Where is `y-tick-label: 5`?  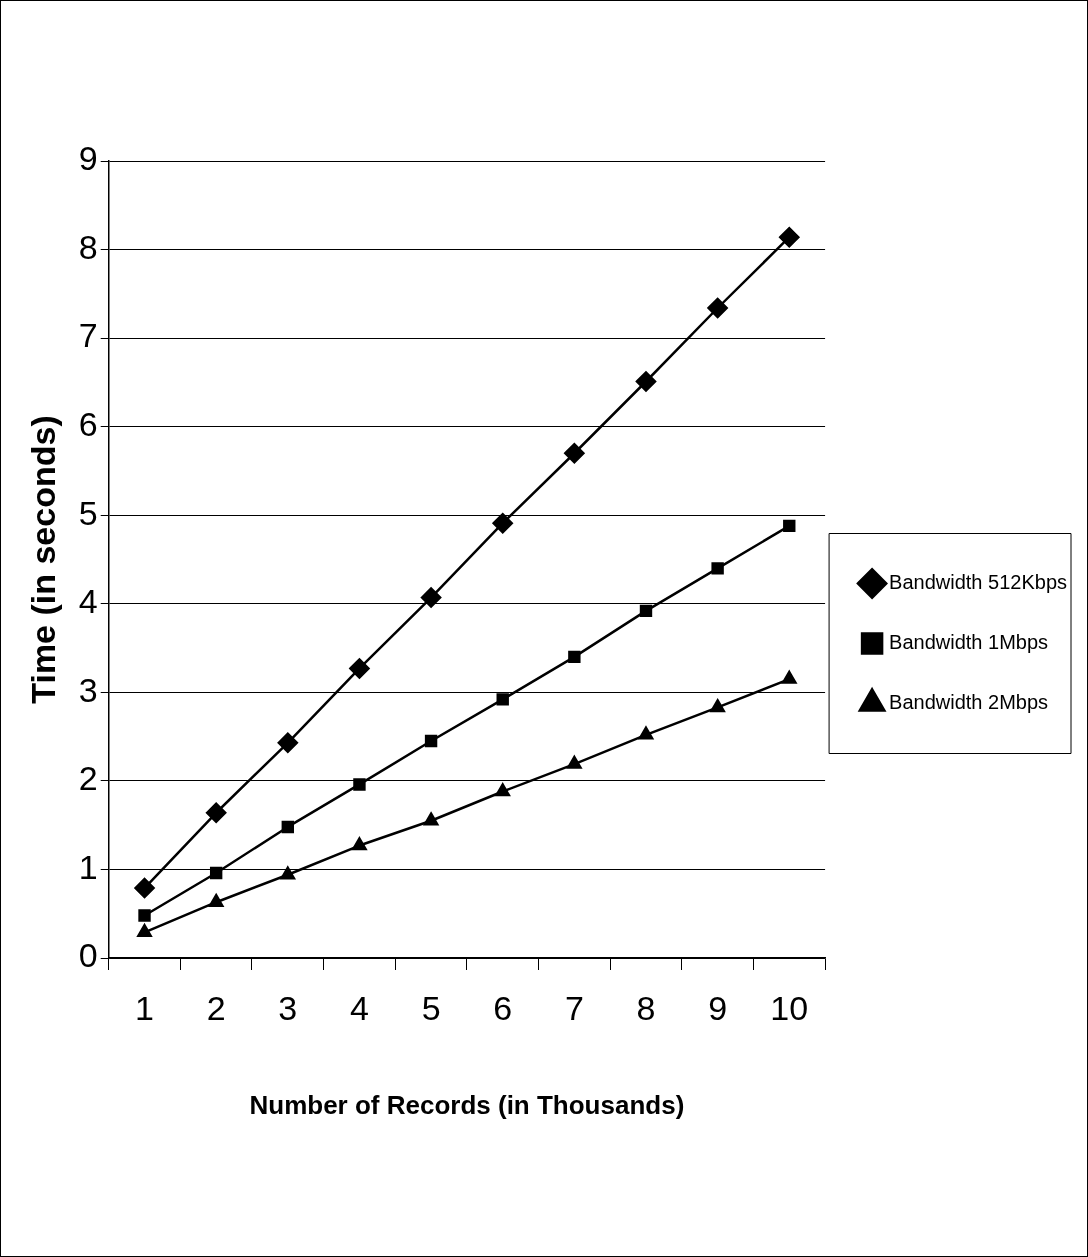 y-tick-label: 5 is located at coordinates (88, 512).